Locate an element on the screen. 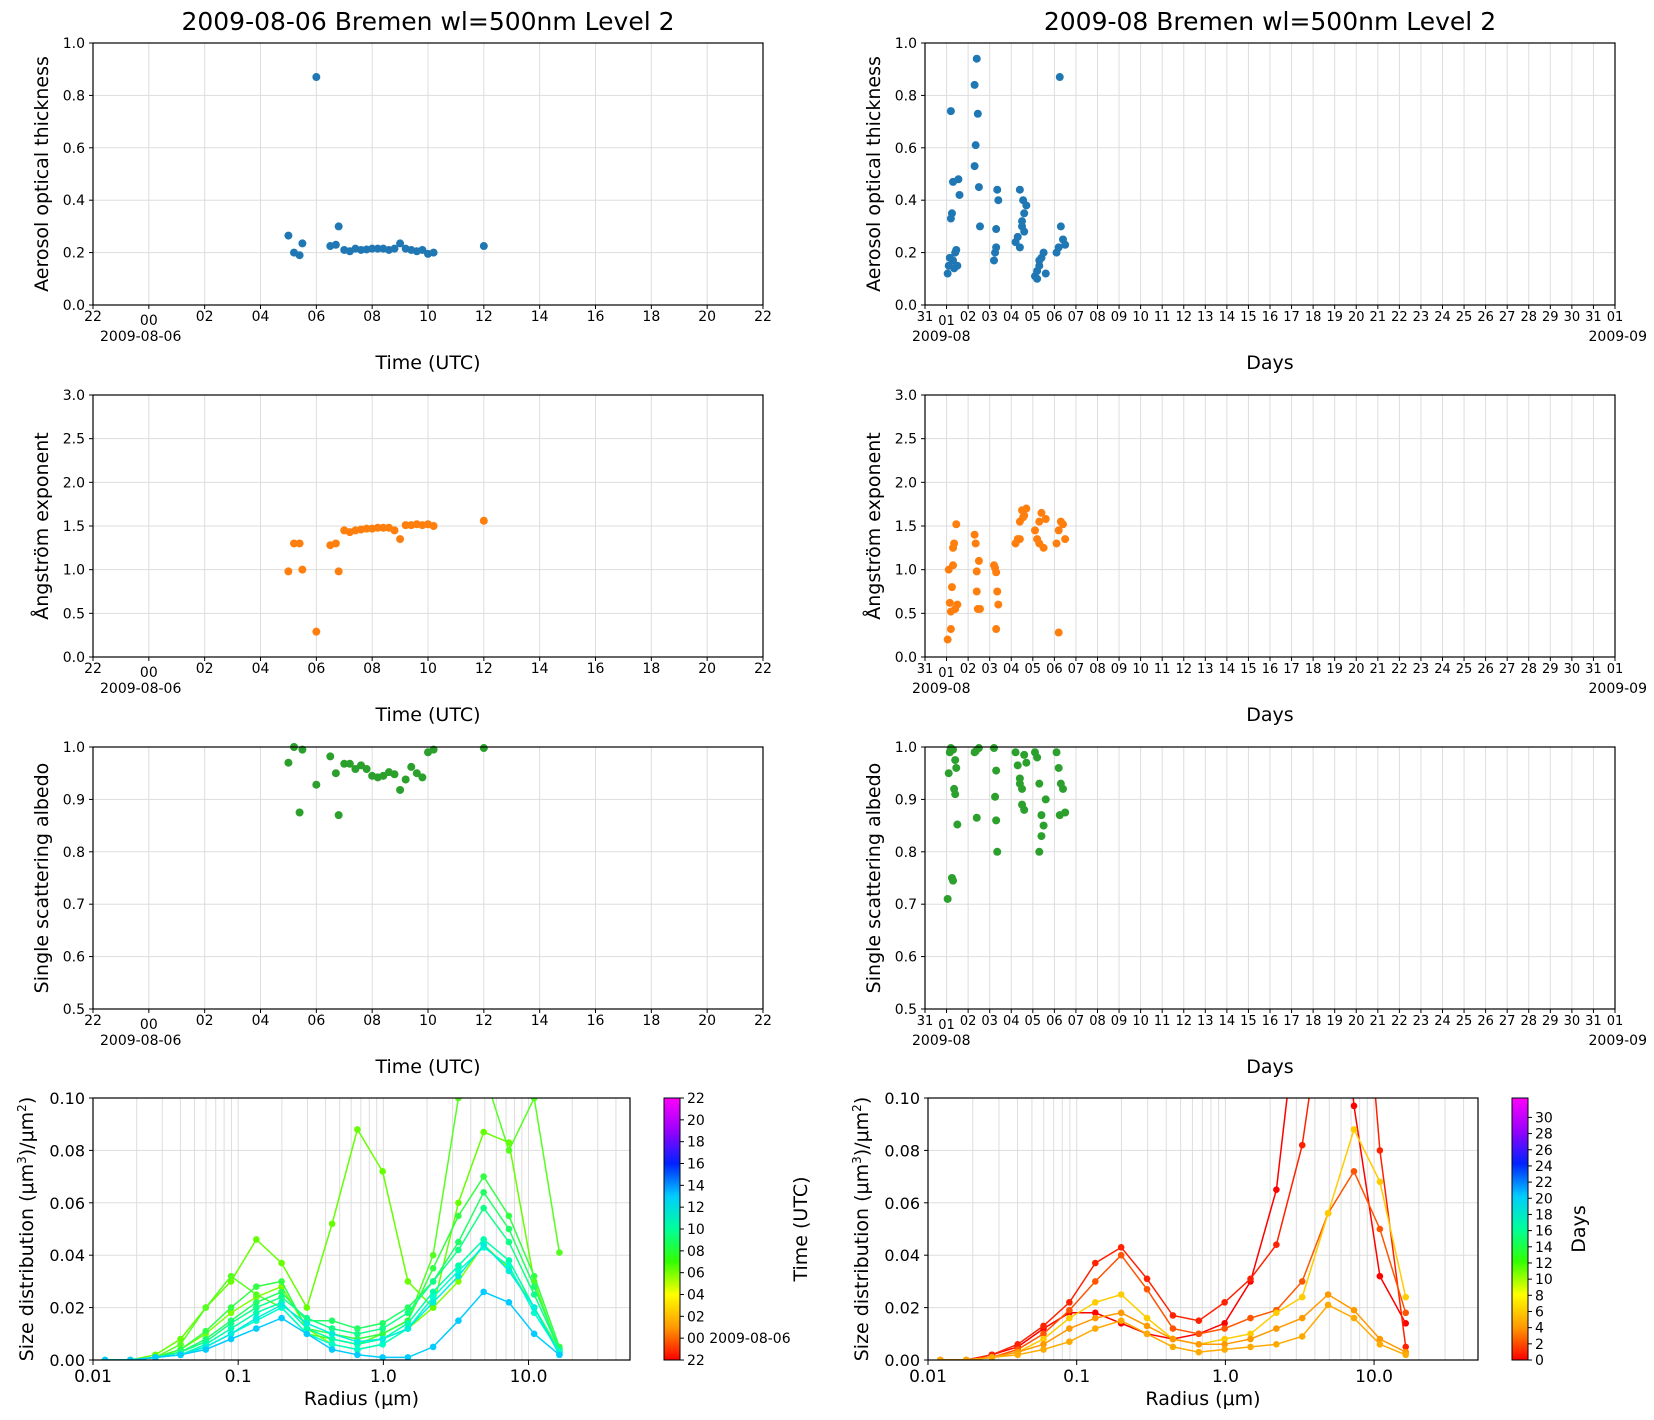 This screenshot has height=1420, width=1654. x-tick-label: 18 is located at coordinates (1313, 669).